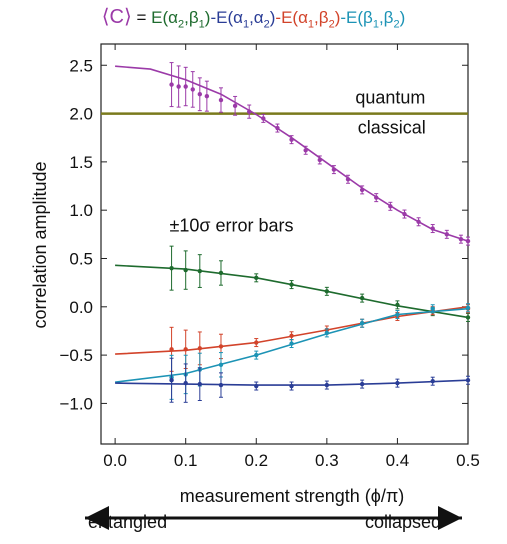  What do you see at coordinates (231, 225) in the screenshot?
I see `errorbars-label: ±10σ error bars` at bounding box center [231, 225].